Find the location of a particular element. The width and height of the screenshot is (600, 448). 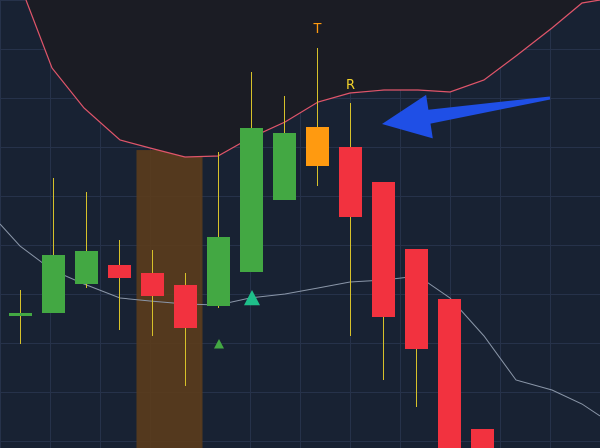

arrow-layer is located at coordinates (466, 116).